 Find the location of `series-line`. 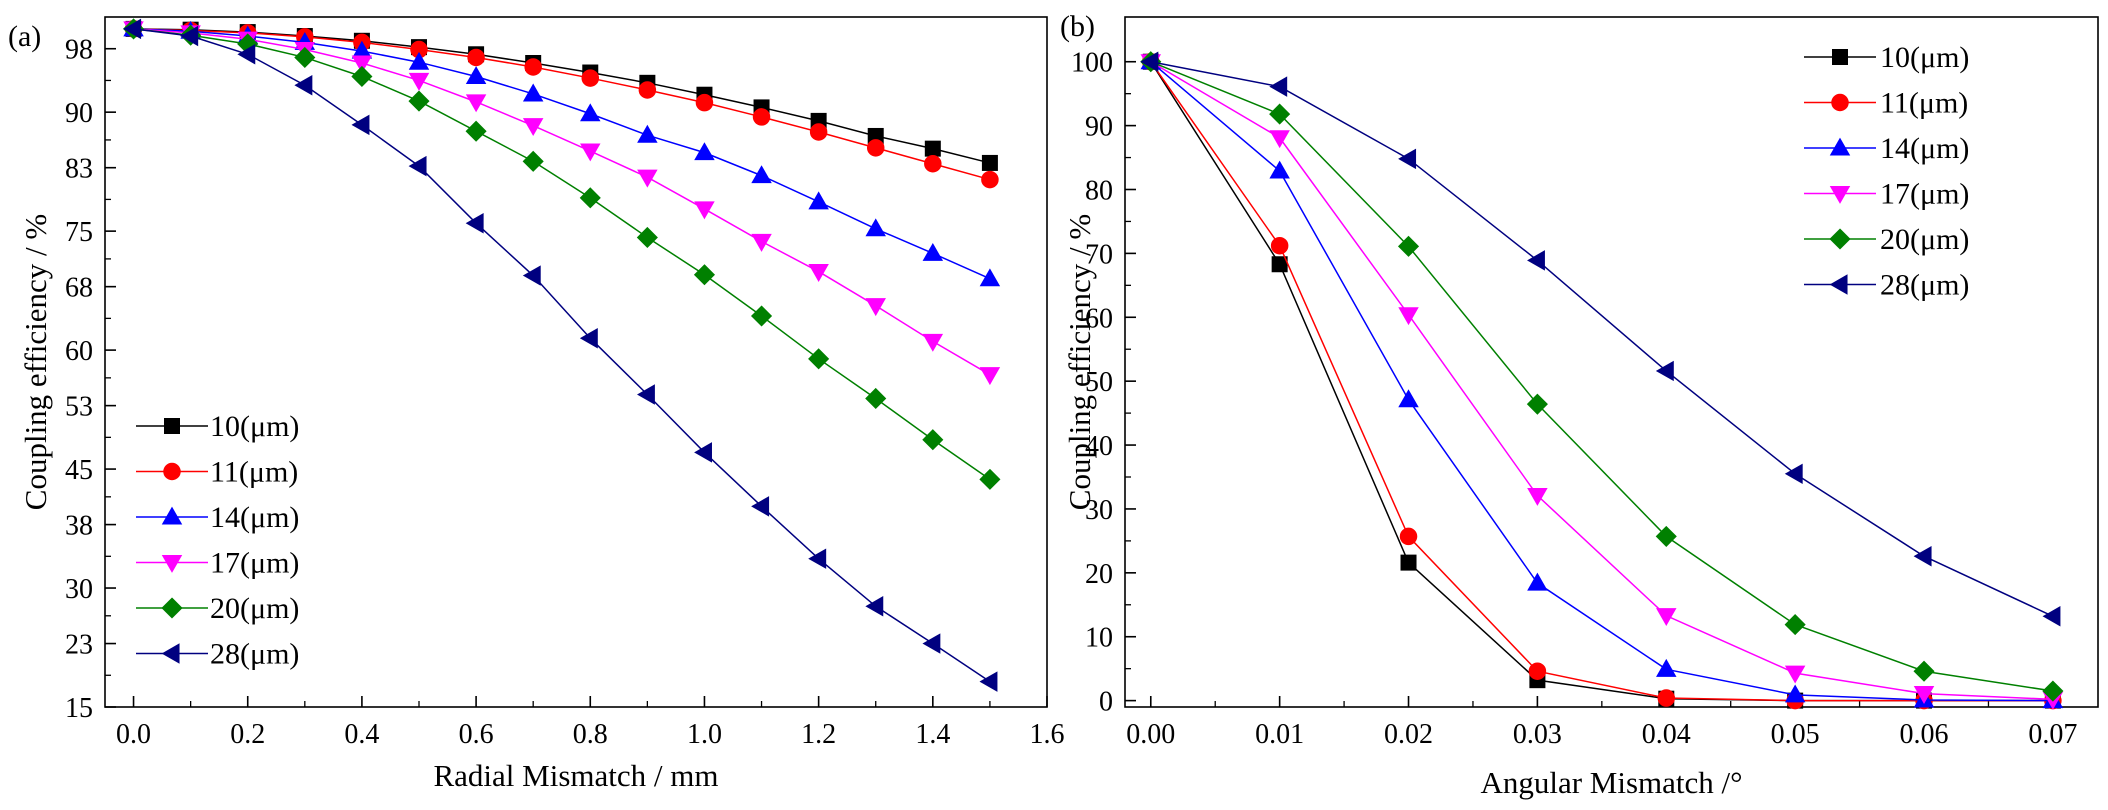

series-line is located at coordinates (562, 96).